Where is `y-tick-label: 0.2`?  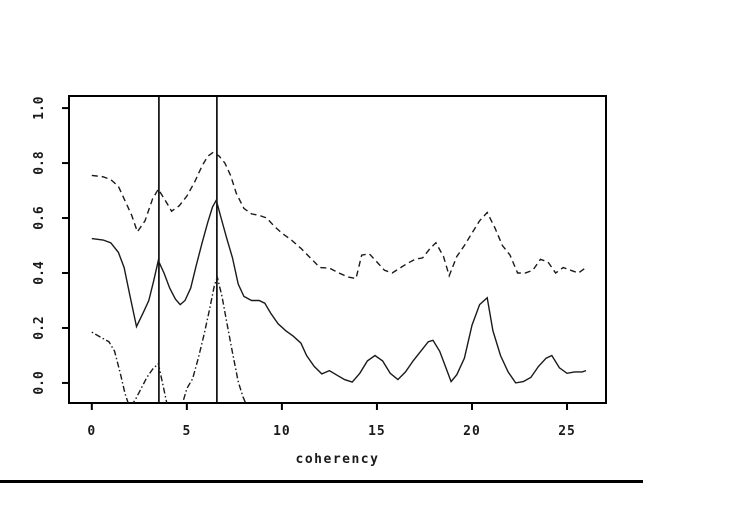
y-tick-label: 0.2 is located at coordinates (39, 327).